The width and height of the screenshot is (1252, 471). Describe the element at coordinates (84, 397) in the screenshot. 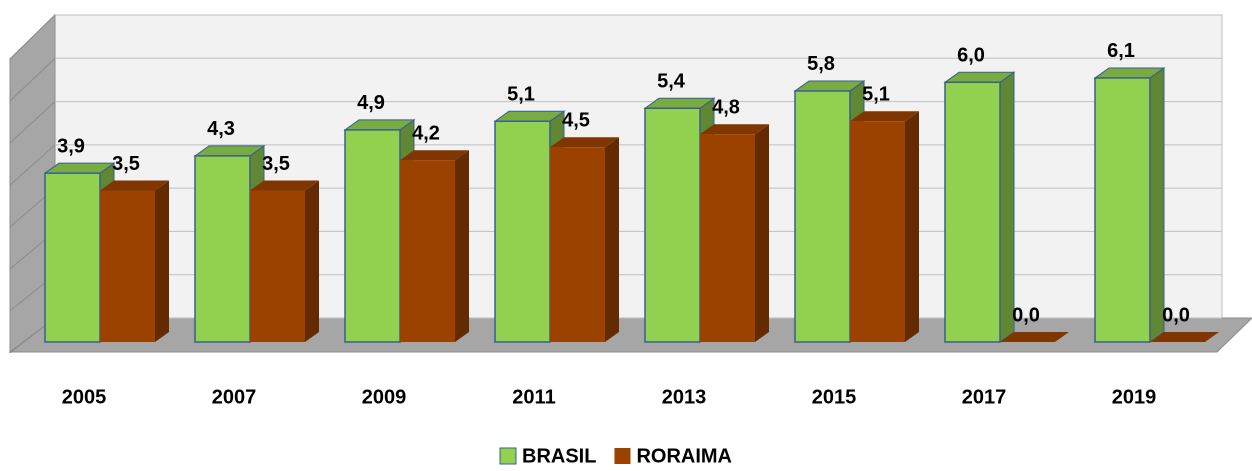

I see `x-tick-label: 2005` at that location.